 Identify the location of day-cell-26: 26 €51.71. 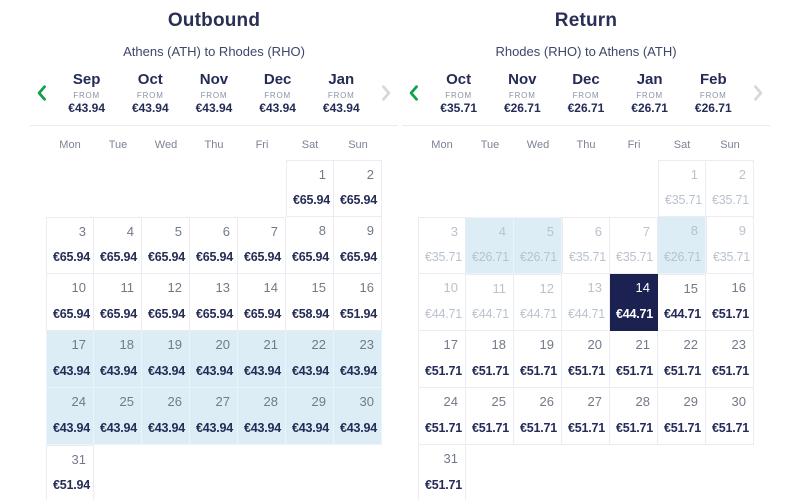
(538, 416).